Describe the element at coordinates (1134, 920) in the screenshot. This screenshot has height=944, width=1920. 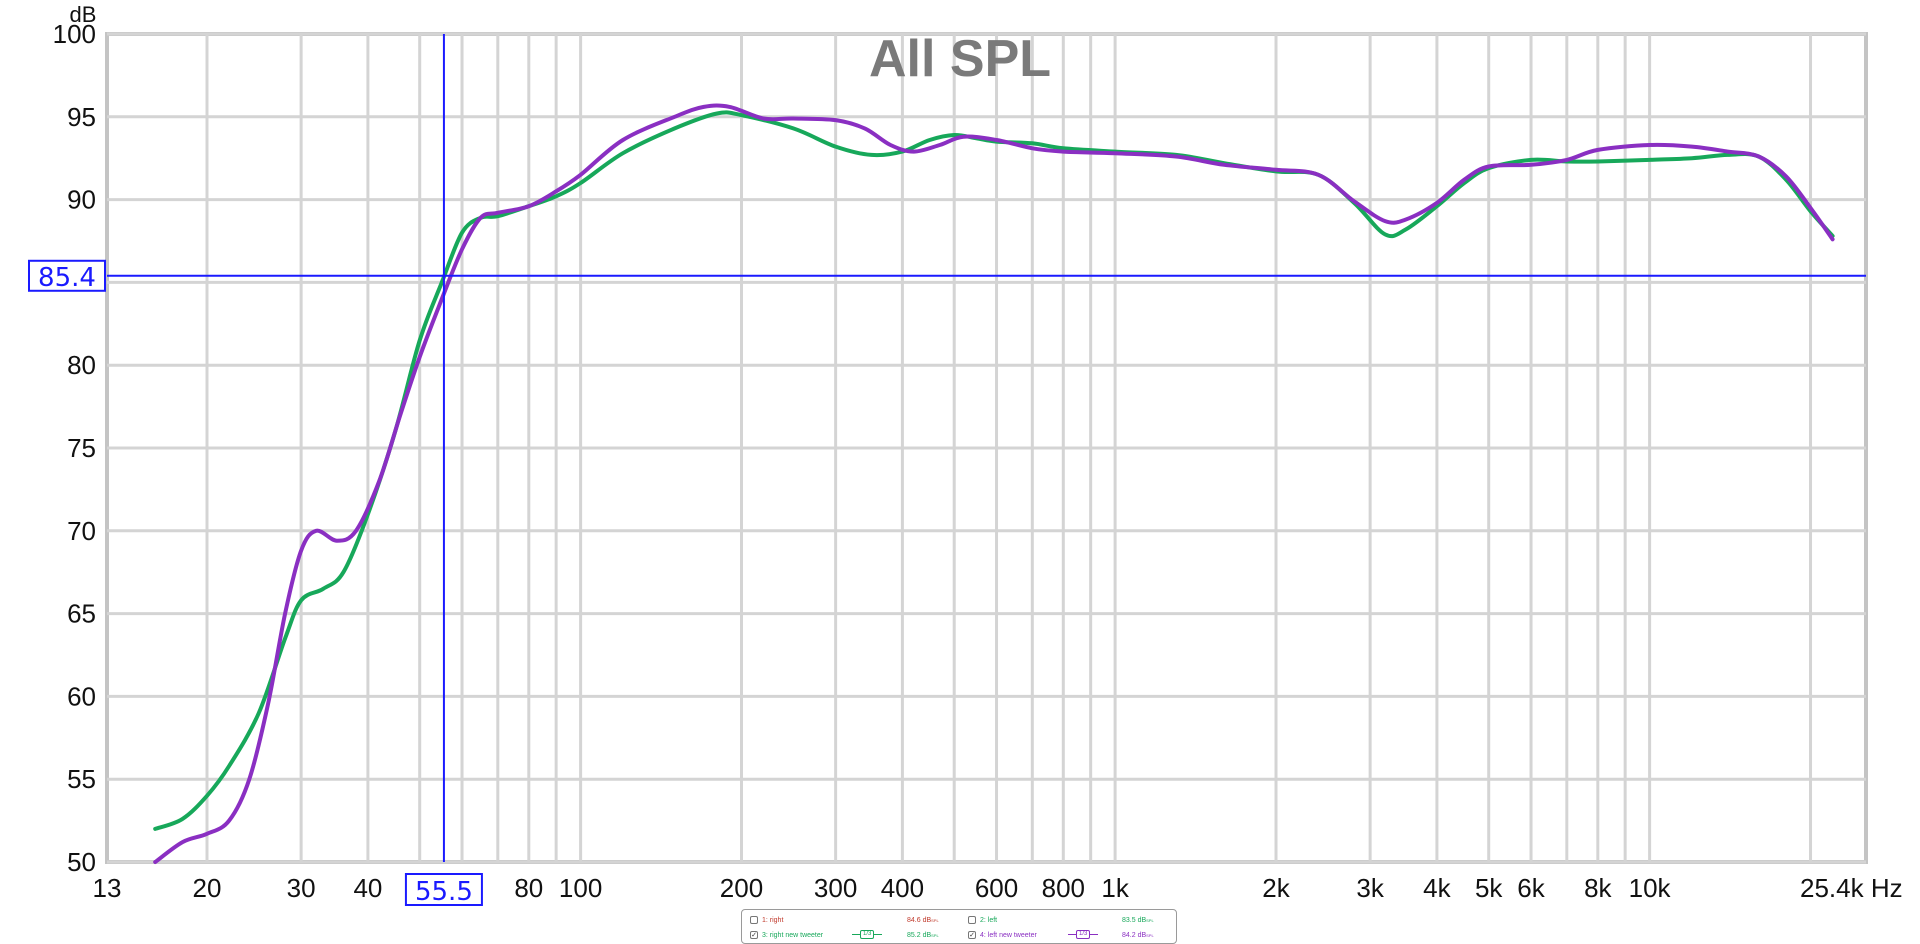
I see `legend-value-text: 83.5 dB` at that location.